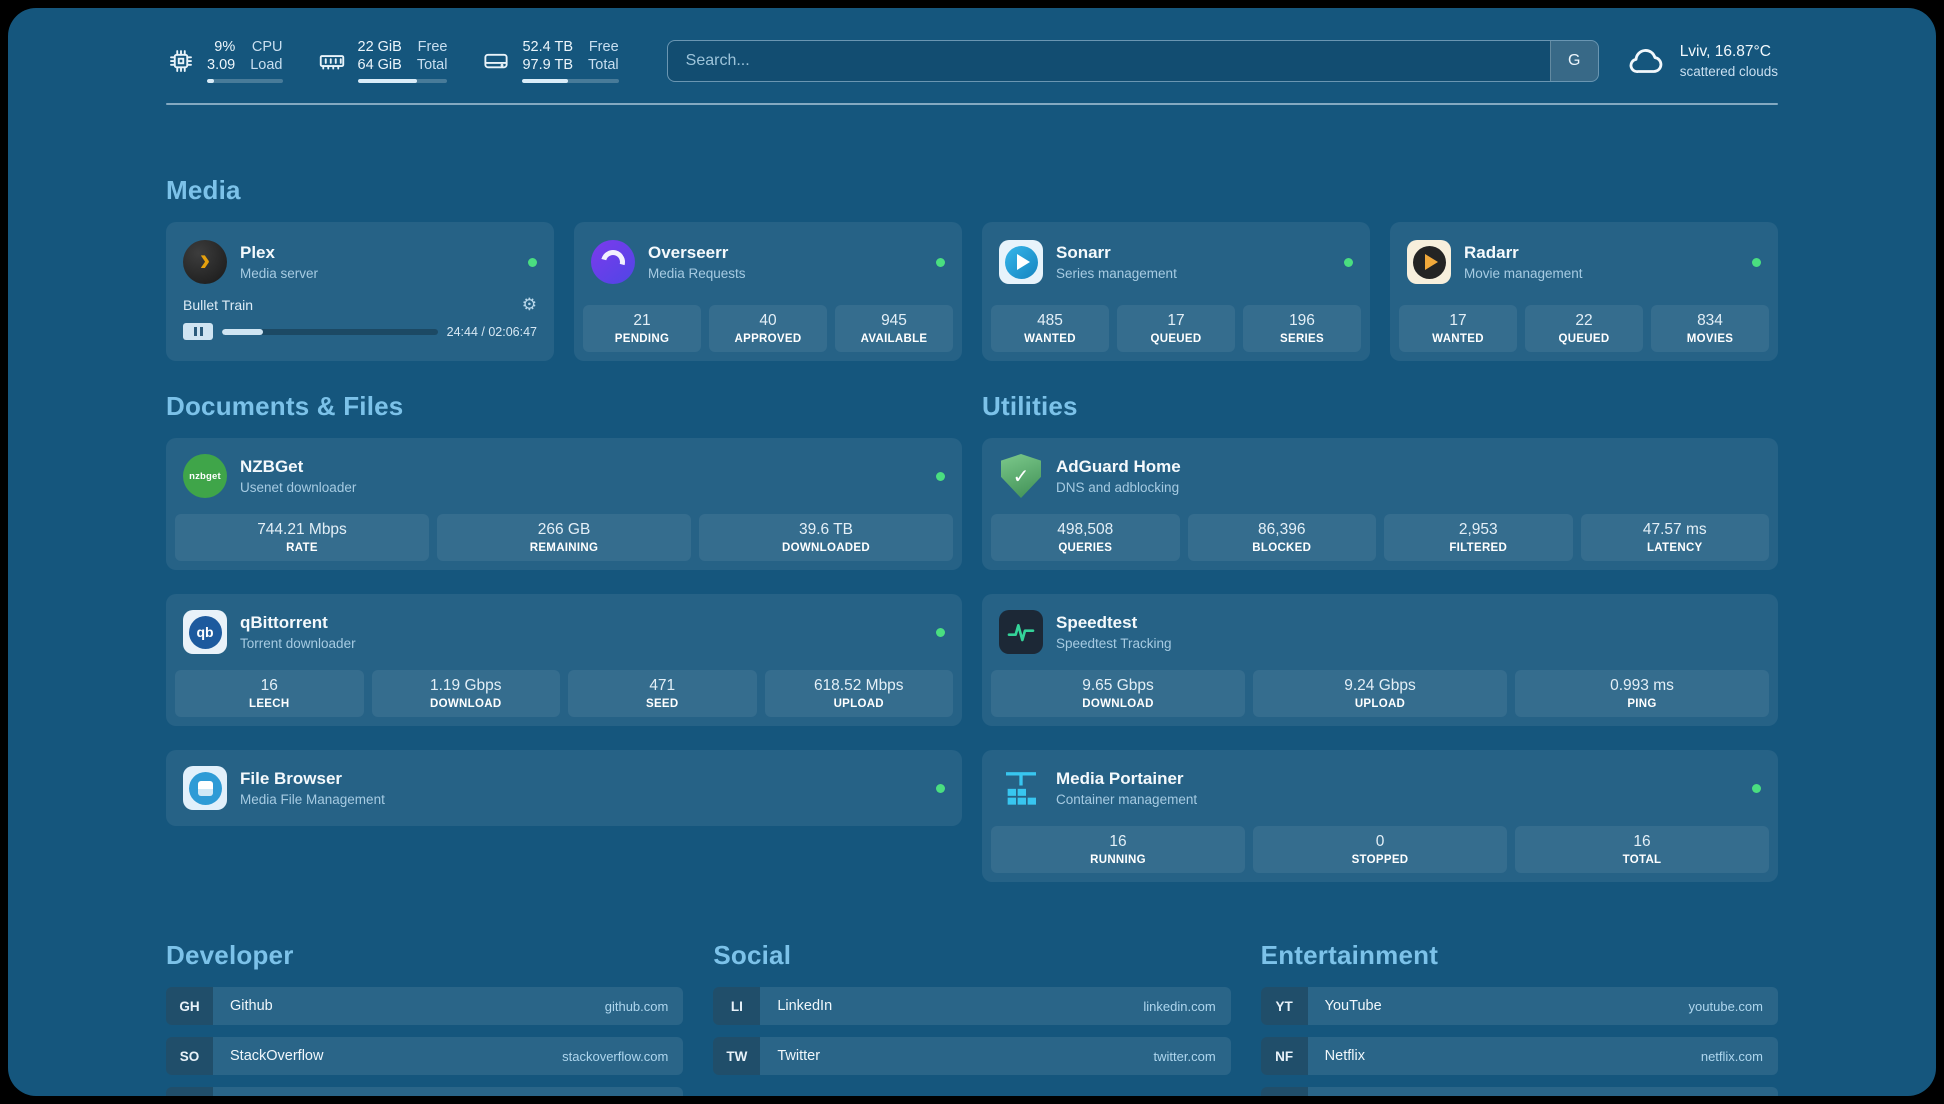 This screenshot has height=1104, width=1944. Describe the element at coordinates (1519, 1056) in the screenshot. I see `bookmark-netflix: NF Netflix netflix.com` at that location.